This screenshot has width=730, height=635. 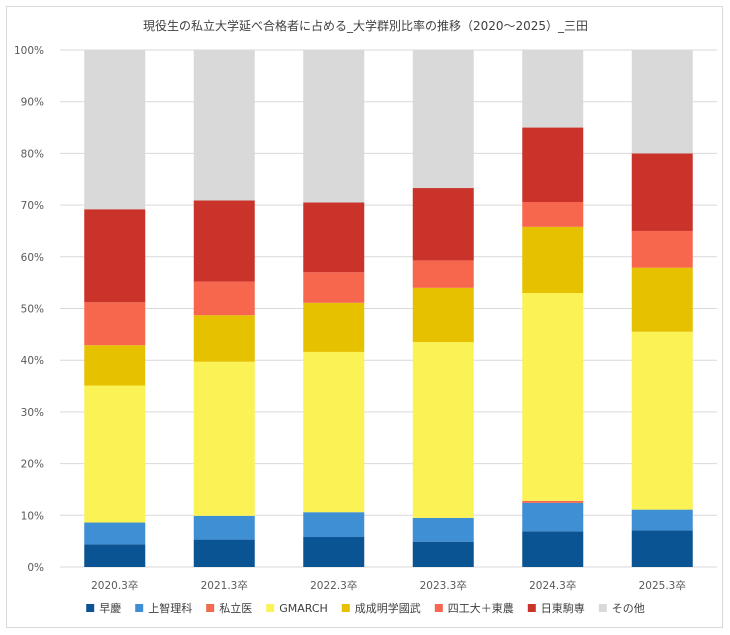 I want to click on x-tick-label: 2025.3卒, so click(x=662, y=585).